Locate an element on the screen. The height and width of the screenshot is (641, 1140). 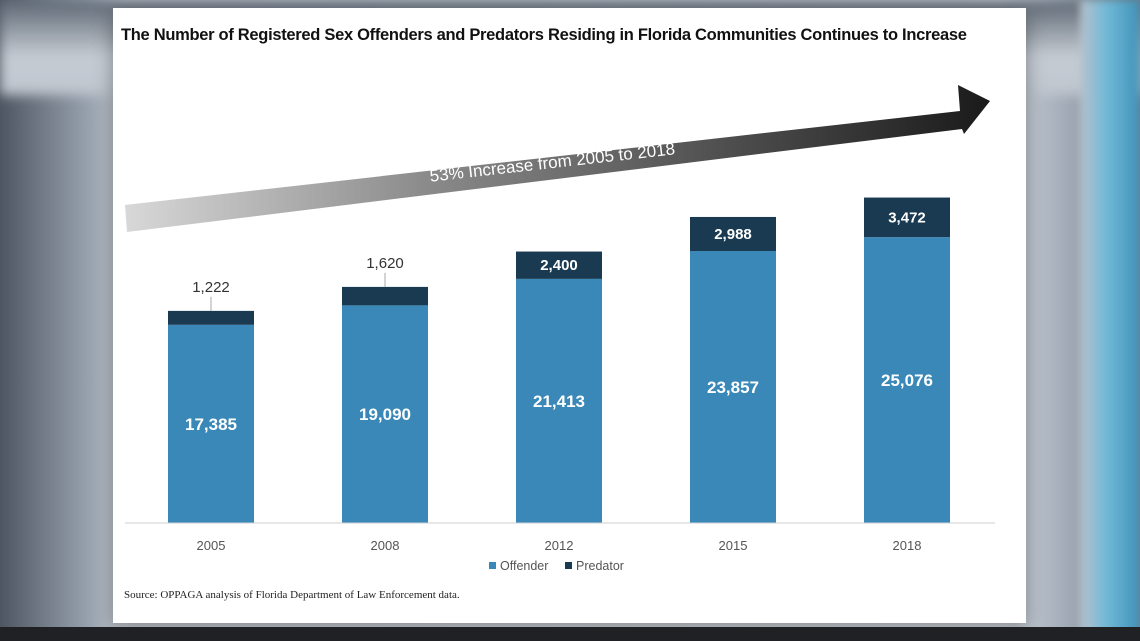
data-label-predator-2015: 2,988 is located at coordinates (733, 234).